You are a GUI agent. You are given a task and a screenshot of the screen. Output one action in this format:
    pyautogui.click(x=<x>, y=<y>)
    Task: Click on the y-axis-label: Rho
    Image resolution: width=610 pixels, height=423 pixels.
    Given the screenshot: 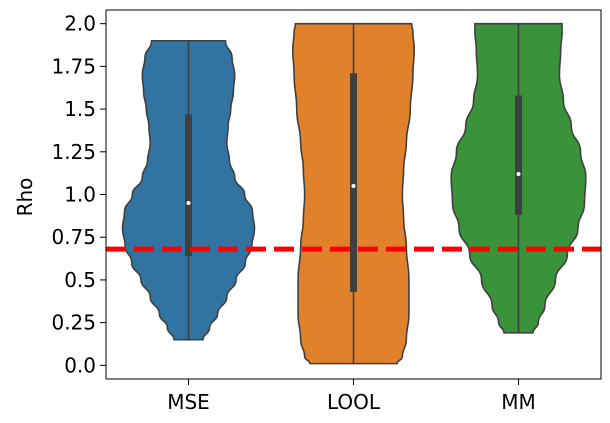 What is the action you would take?
    pyautogui.click(x=25, y=197)
    